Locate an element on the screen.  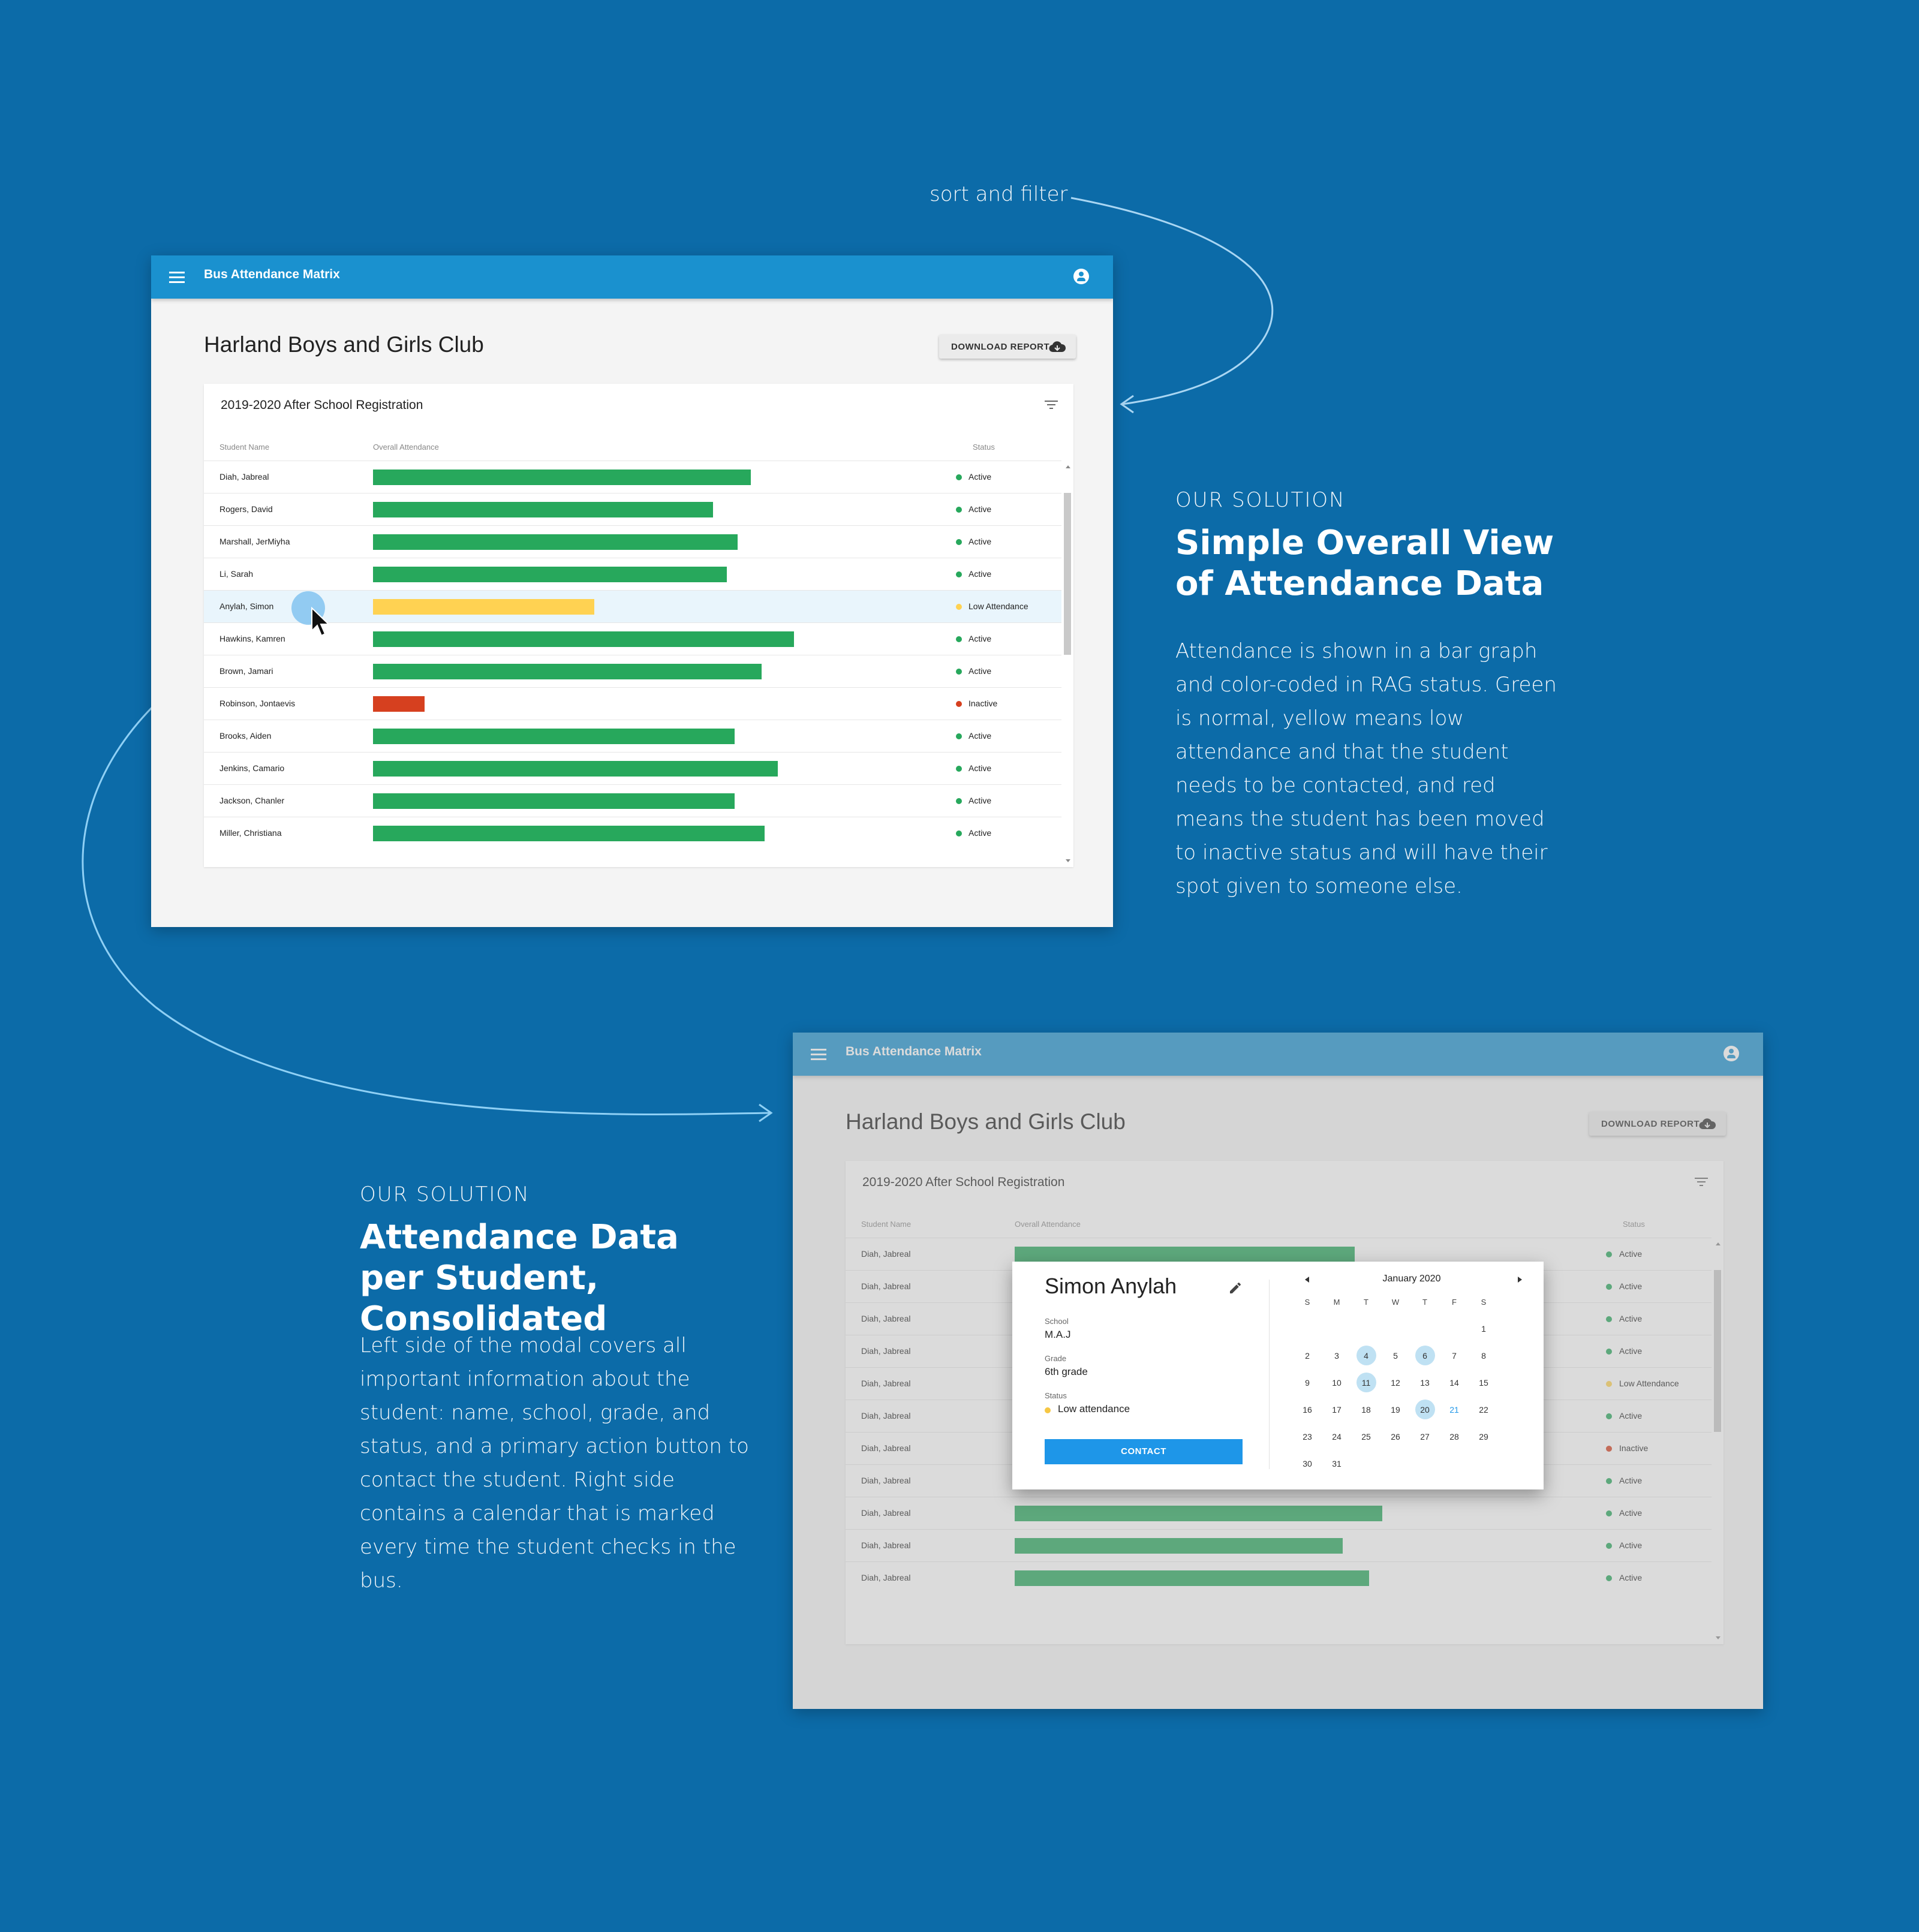
calendar-day: 21 is located at coordinates (1454, 1410).